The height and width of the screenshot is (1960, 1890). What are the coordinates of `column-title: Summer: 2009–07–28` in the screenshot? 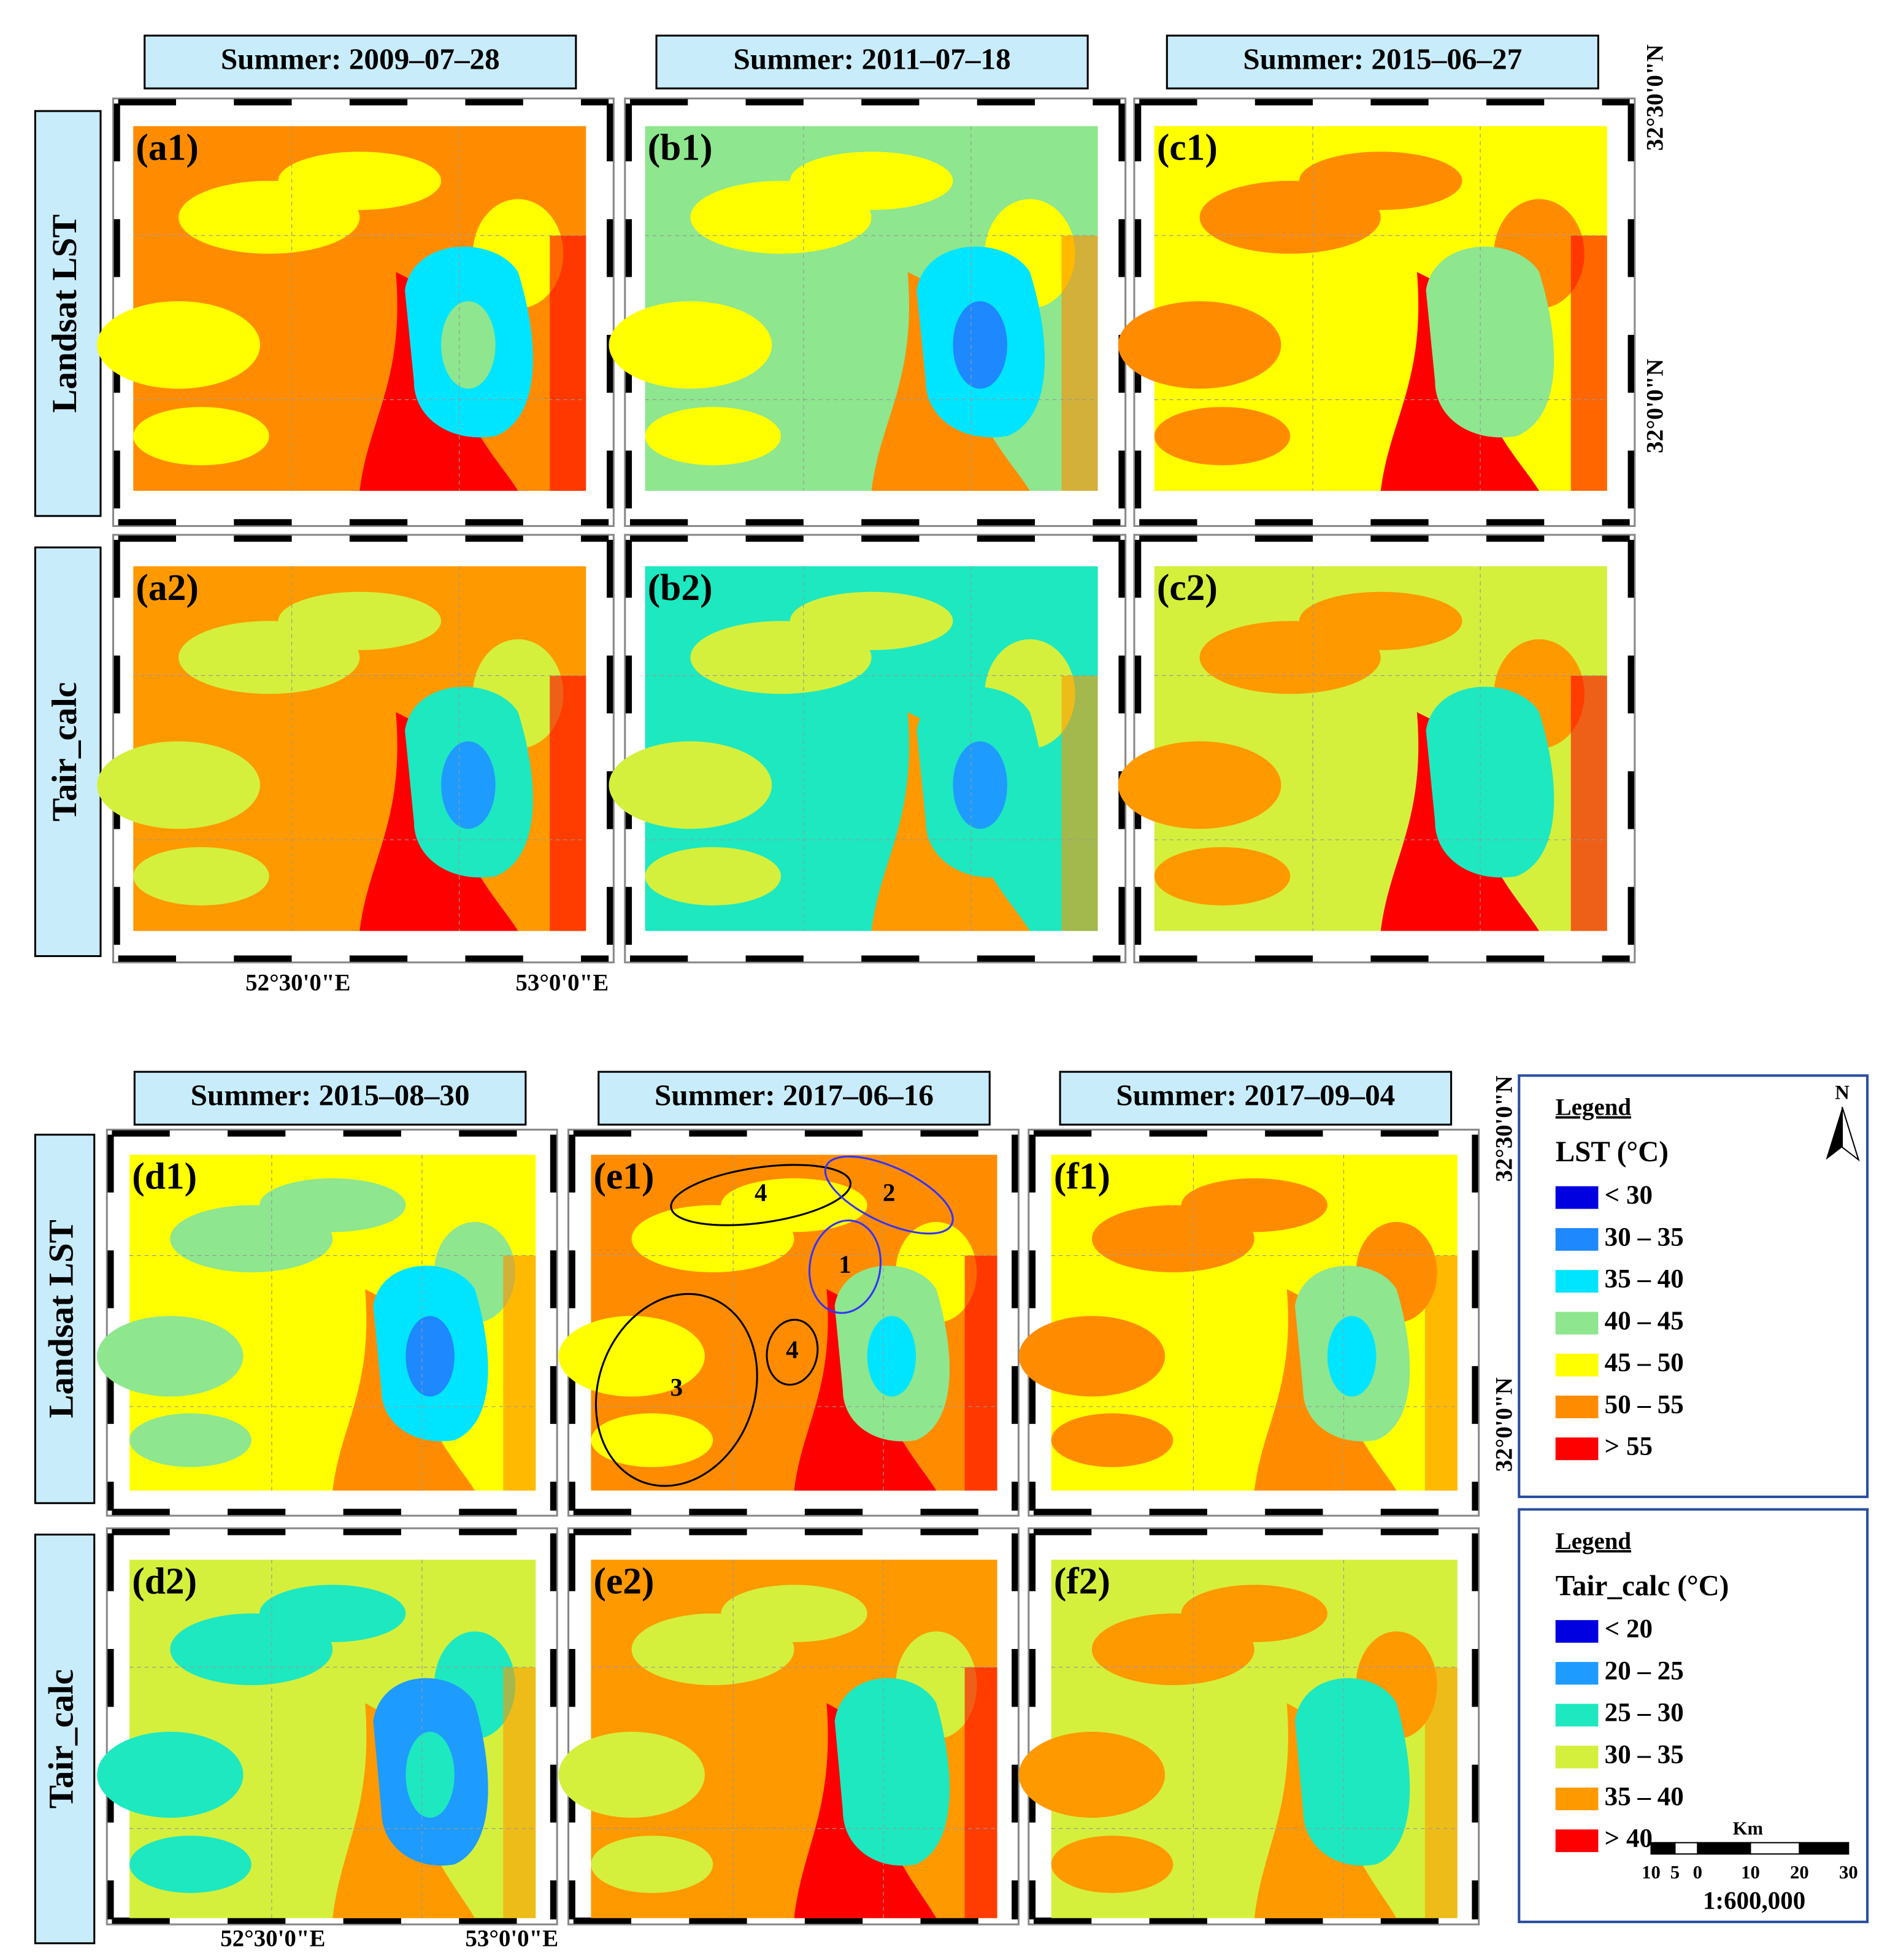 It's located at (360, 58).